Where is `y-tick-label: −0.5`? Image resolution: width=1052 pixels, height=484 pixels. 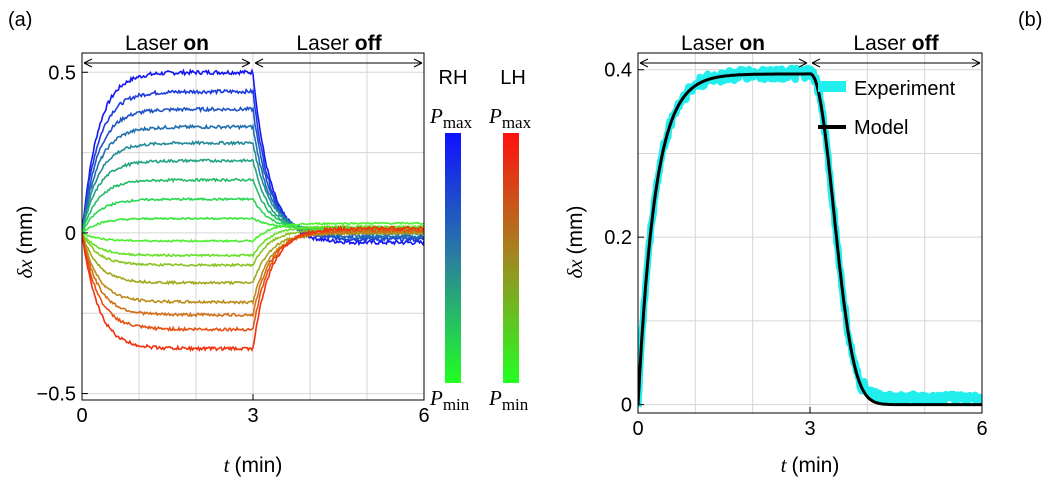 y-tick-label: −0.5 is located at coordinates (56, 395).